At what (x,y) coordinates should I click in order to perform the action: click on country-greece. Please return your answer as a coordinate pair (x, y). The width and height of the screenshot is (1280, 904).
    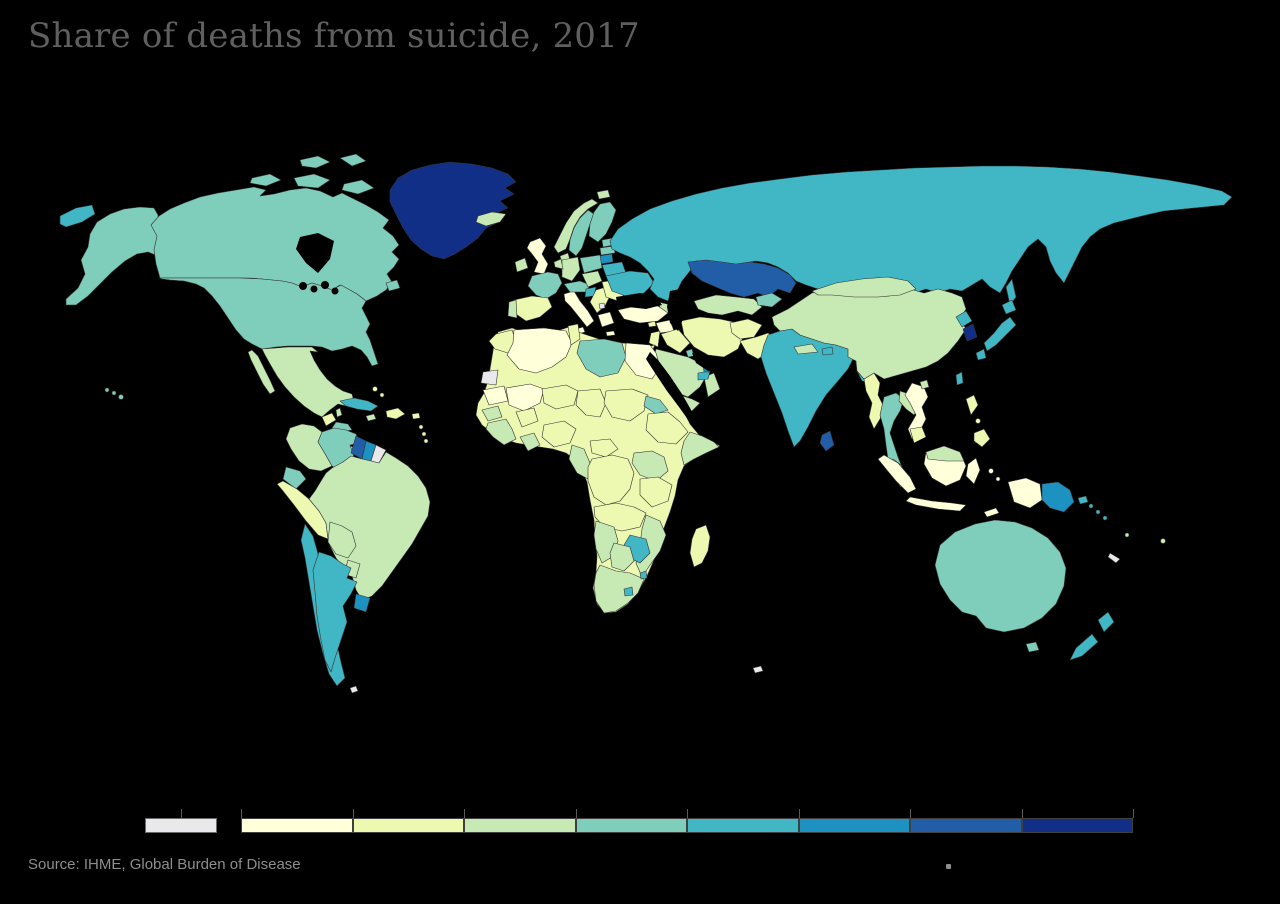
    Looking at the image, I should click on (606, 319).